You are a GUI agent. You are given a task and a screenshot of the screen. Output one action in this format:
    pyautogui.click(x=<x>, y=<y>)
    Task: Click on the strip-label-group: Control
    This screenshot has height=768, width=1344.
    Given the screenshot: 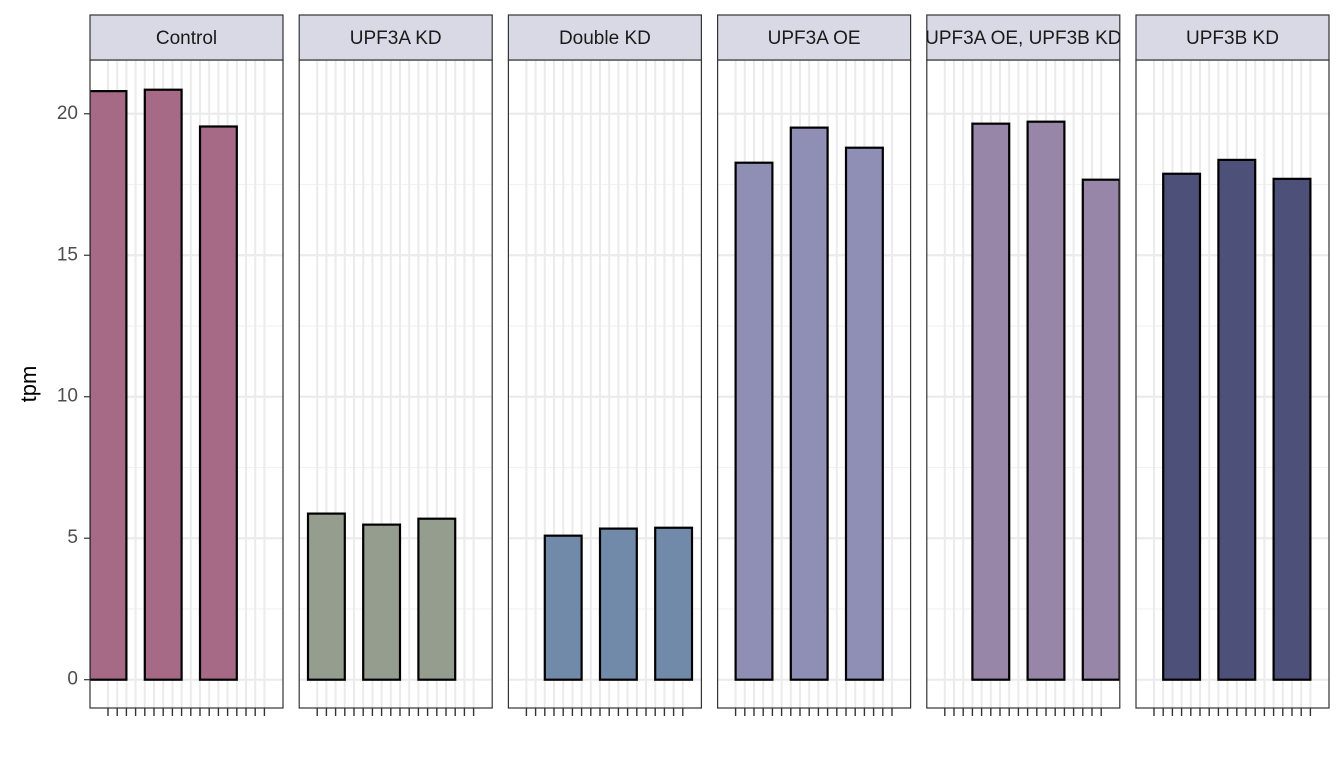 What is the action you would take?
    pyautogui.click(x=186, y=38)
    